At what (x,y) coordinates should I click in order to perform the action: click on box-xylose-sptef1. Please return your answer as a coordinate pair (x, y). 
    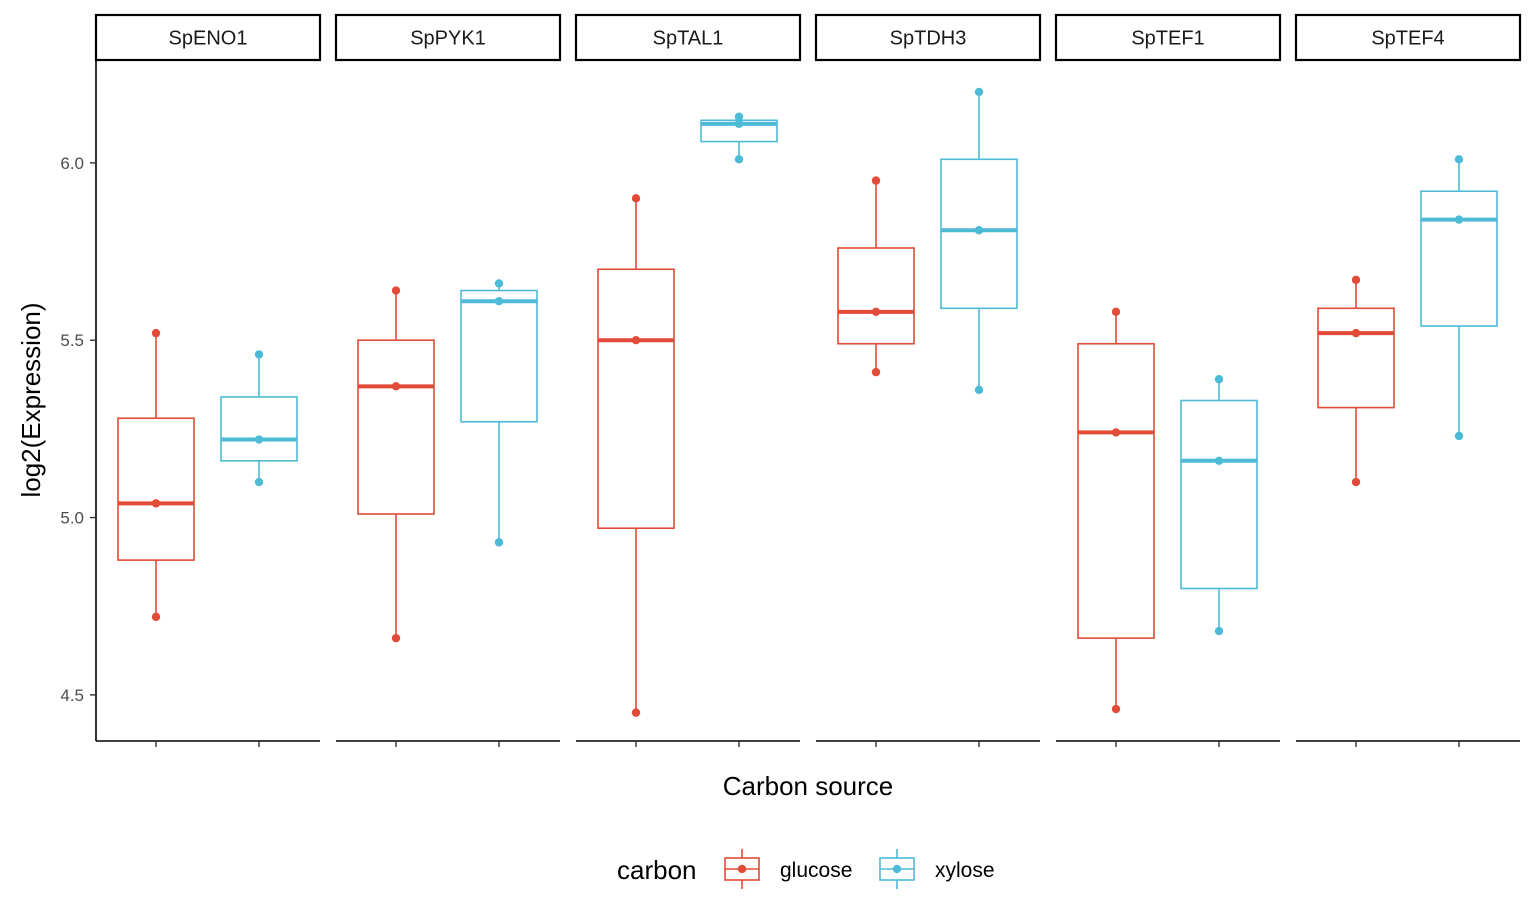
    Looking at the image, I should click on (1219, 505).